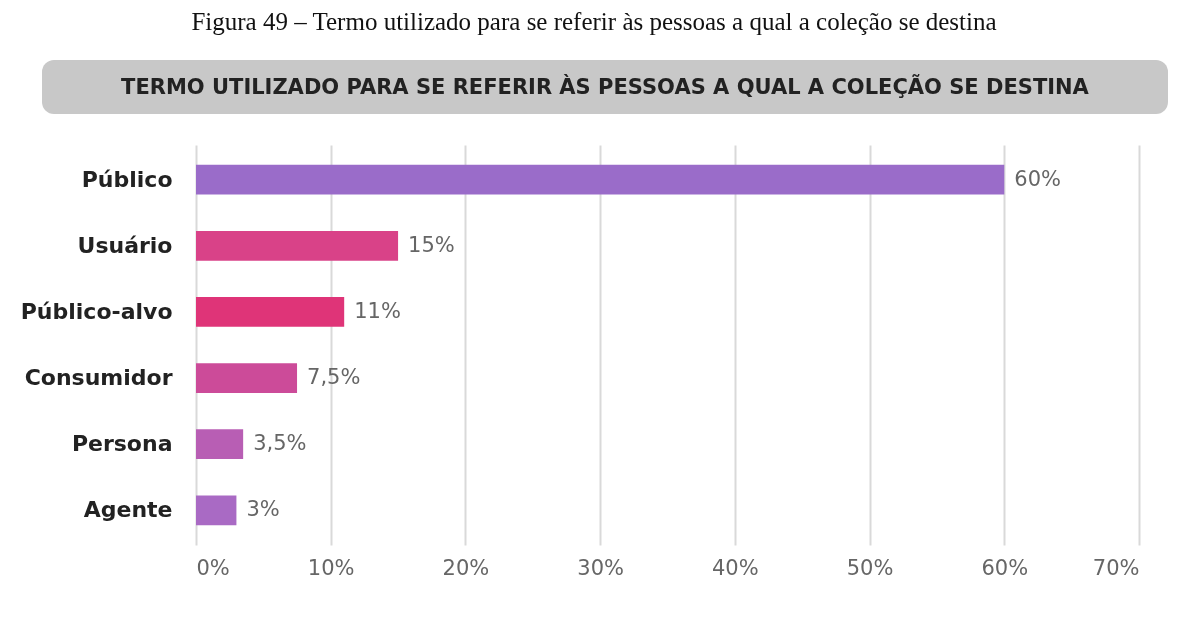 The image size is (1188, 620). I want to click on data-label: 15%, so click(431, 244).